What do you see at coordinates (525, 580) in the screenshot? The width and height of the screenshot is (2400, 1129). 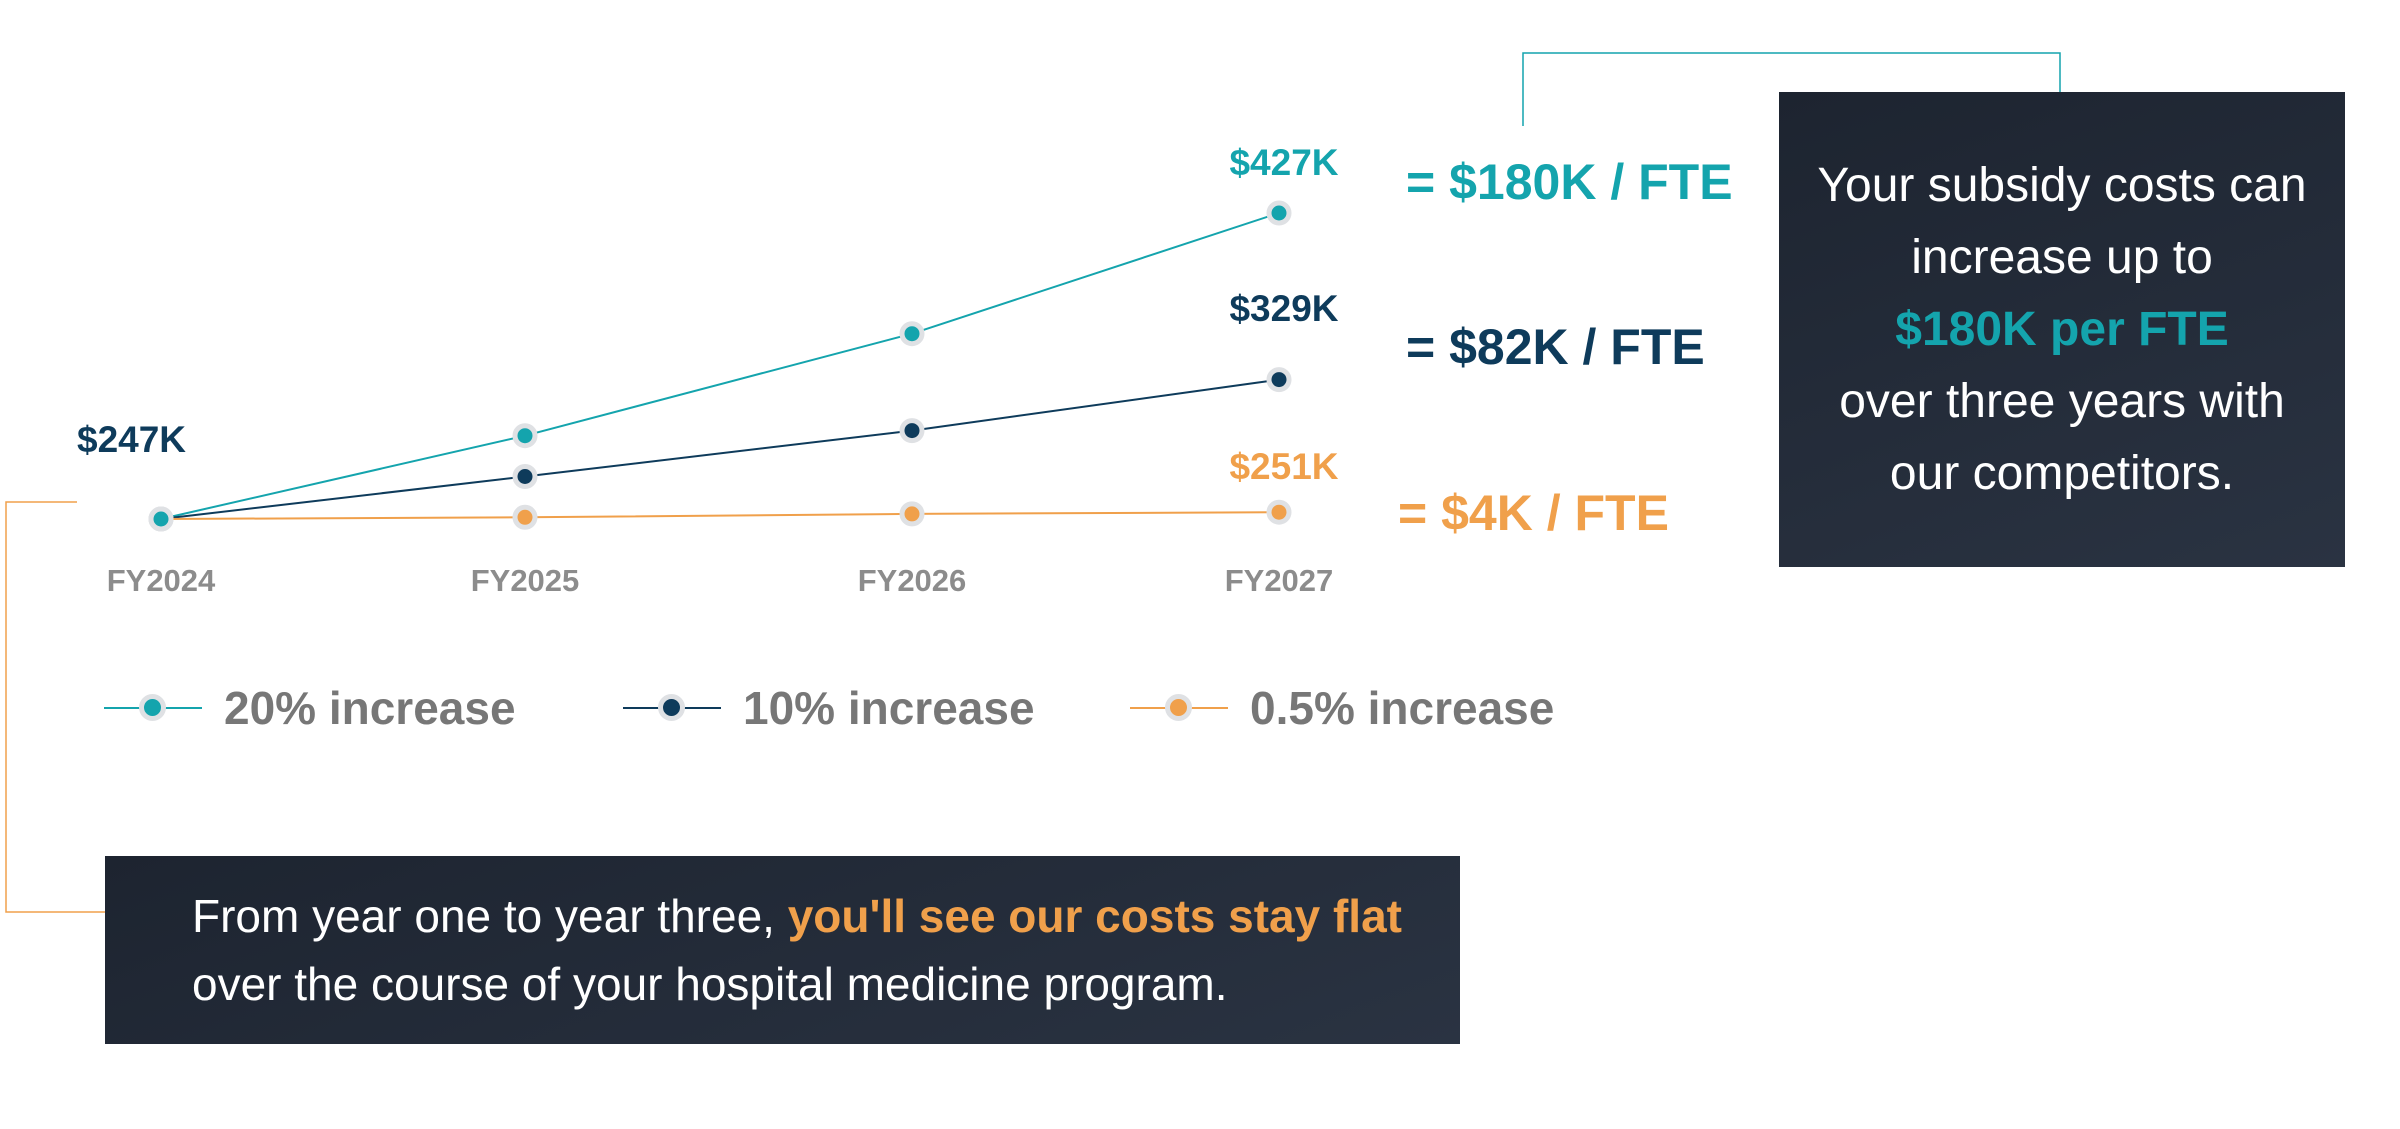 I see `x-tick-fy2025: FY2025` at bounding box center [525, 580].